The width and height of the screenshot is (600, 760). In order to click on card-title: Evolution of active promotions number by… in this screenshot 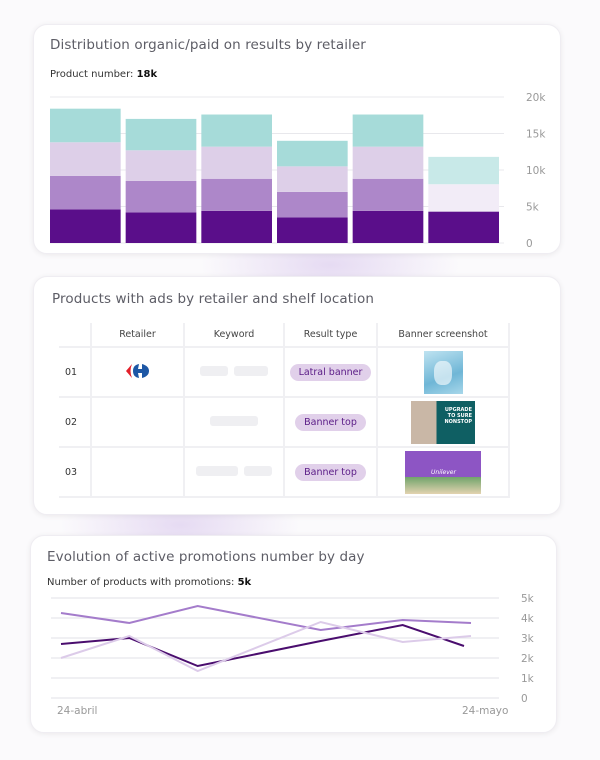, I will do `click(206, 557)`.